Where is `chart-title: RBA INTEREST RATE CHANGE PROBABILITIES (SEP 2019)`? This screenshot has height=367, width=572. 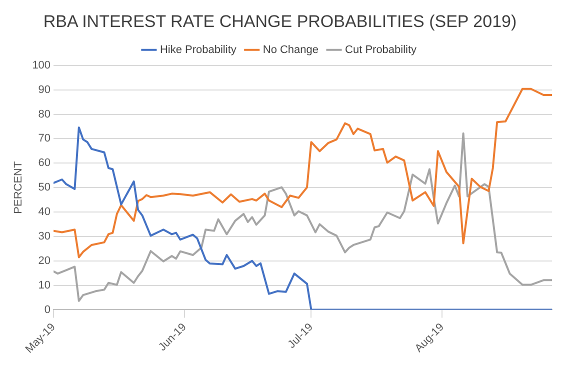 chart-title: RBA INTEREST RATE CHANGE PROBABILITIES (SEP 2019) is located at coordinates (280, 21).